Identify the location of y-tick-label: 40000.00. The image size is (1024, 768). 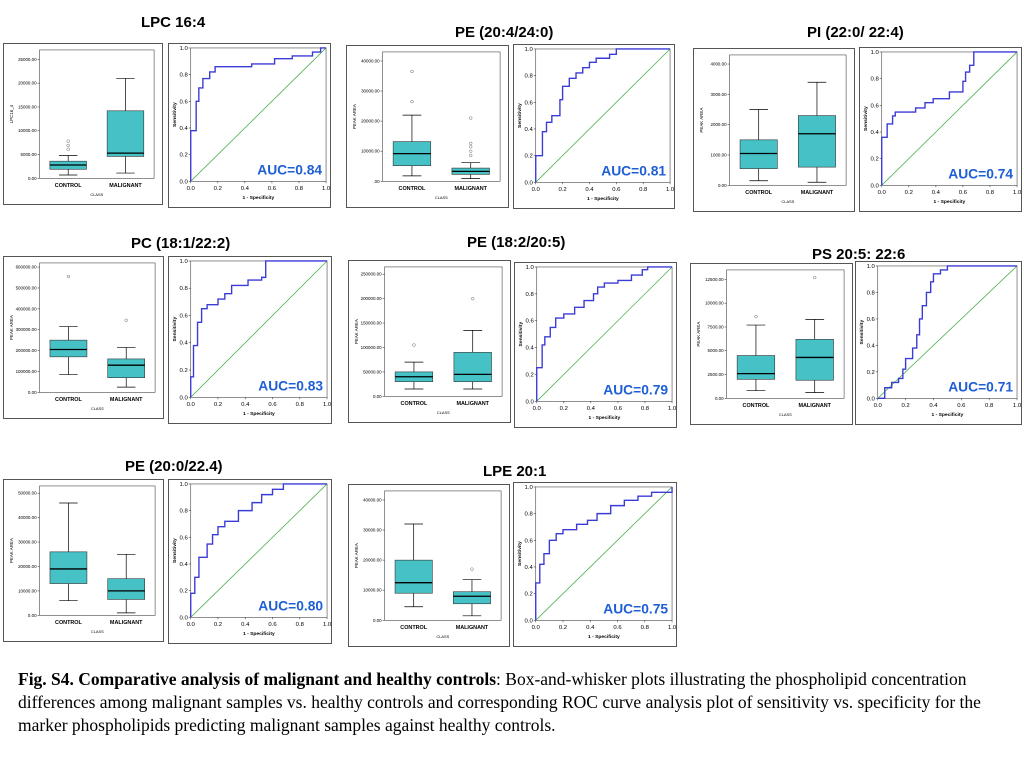
(27, 517).